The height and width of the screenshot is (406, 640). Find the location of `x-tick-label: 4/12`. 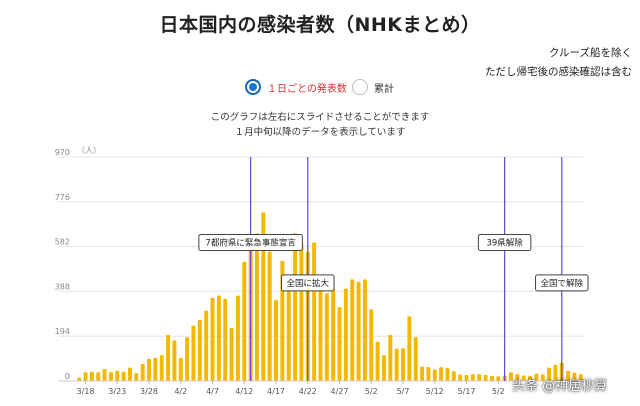

x-tick-label: 4/12 is located at coordinates (244, 391).